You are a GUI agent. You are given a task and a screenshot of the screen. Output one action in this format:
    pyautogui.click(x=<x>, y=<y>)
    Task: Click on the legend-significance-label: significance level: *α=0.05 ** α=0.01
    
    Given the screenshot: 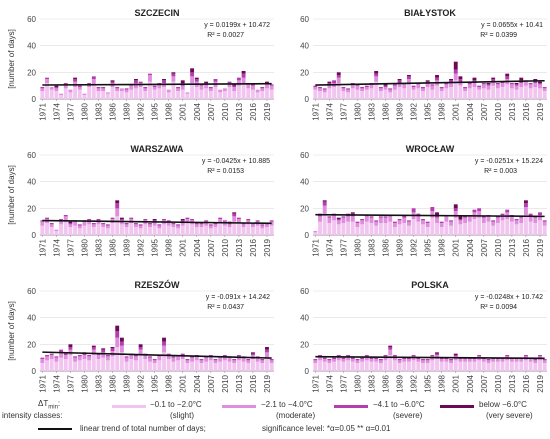 What is the action you would take?
    pyautogui.click(x=326, y=428)
    